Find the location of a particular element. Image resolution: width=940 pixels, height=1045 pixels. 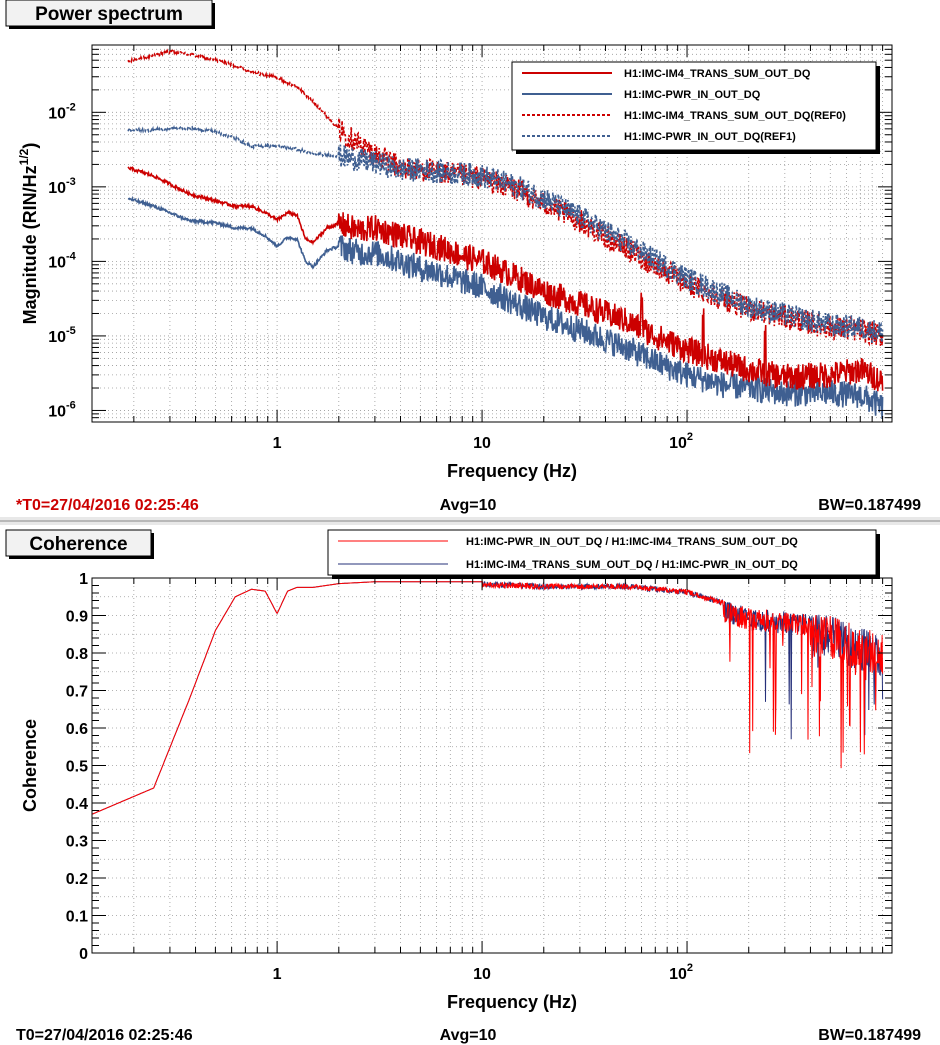

legend-entry: H1:IMC-IM4_TRANS_SUM_OUT_DQ(REF0) is located at coordinates (735, 116).